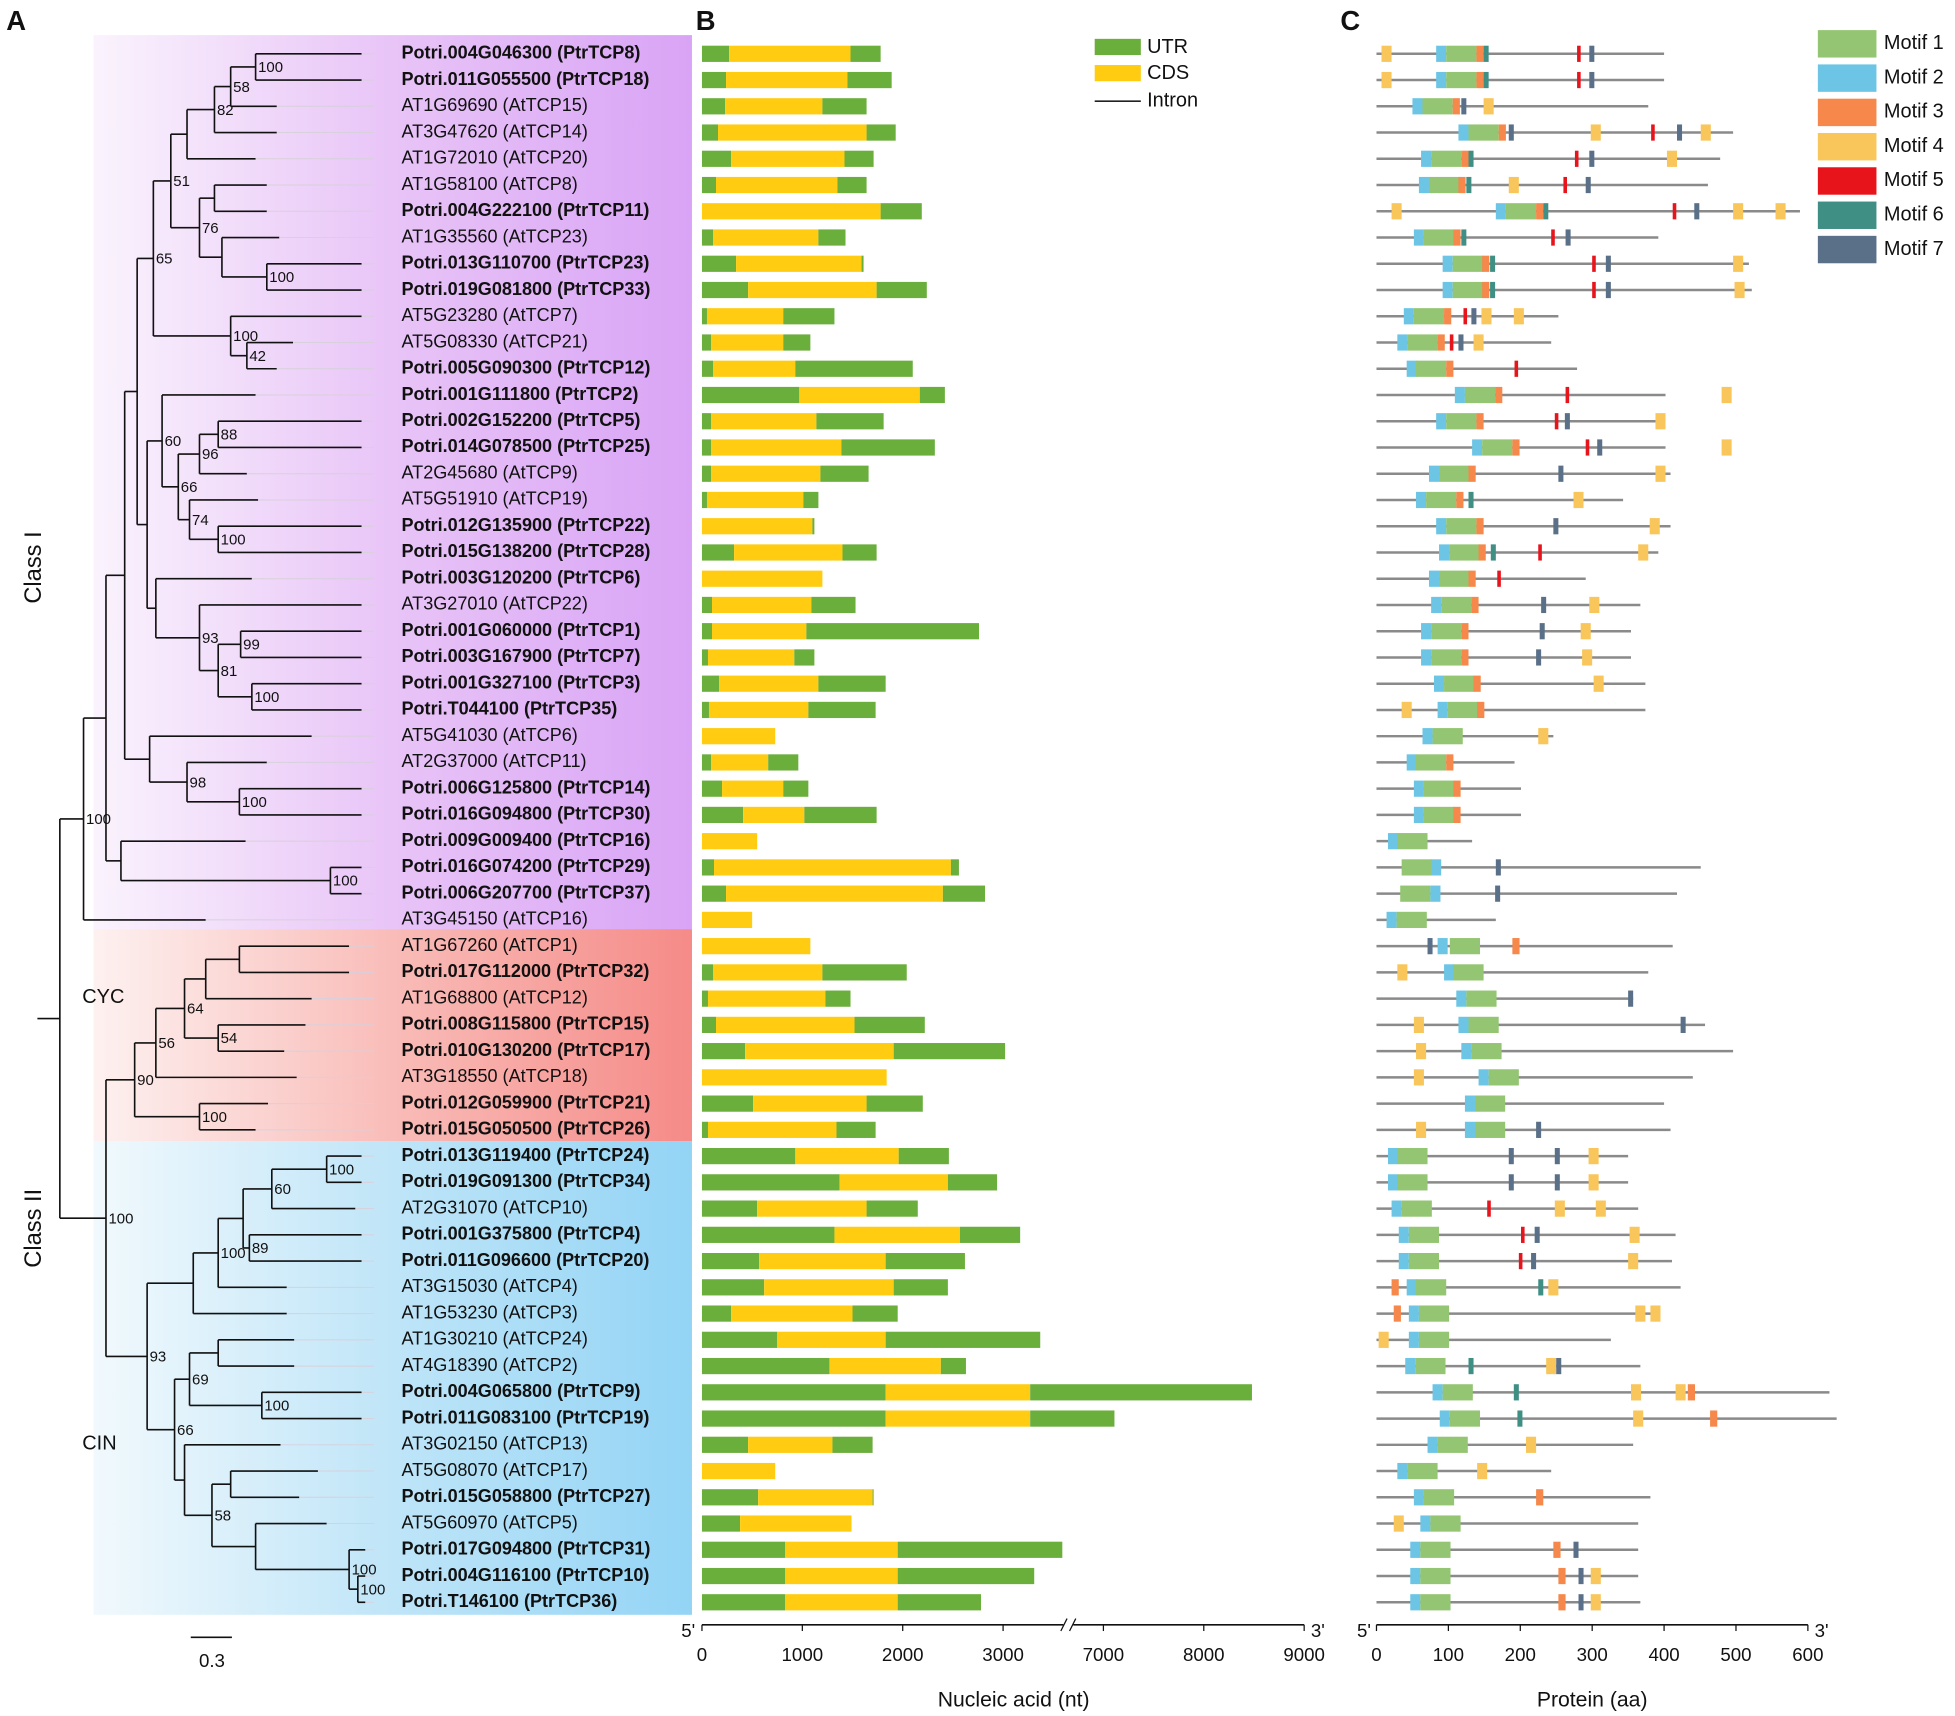 The image size is (1955, 1716). What do you see at coordinates (494, 1339) in the screenshot?
I see `gene-label: AT1G30210 (AtTCP24)` at bounding box center [494, 1339].